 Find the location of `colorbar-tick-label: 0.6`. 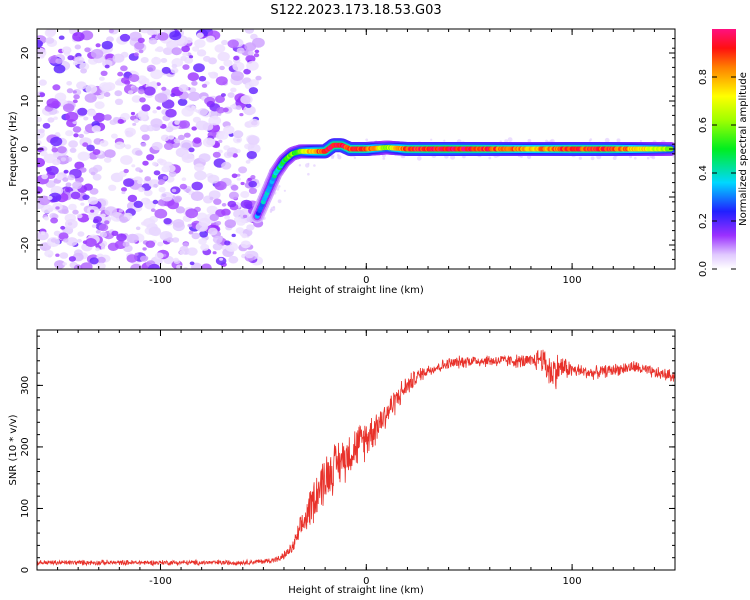

colorbar-tick-label: 0.6 is located at coordinates (703, 125).